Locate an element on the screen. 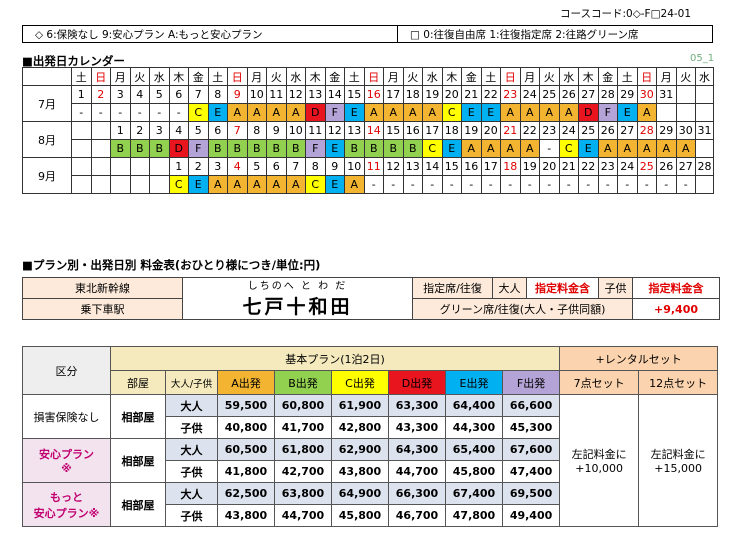 The width and height of the screenshot is (740, 551). calendar-day: 26 is located at coordinates (568, 94).